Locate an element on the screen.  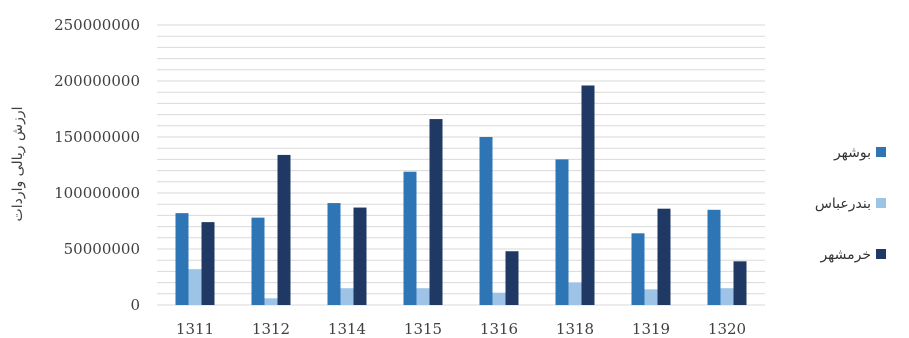
y-tick-label: 250000000 is located at coordinates (97, 25).